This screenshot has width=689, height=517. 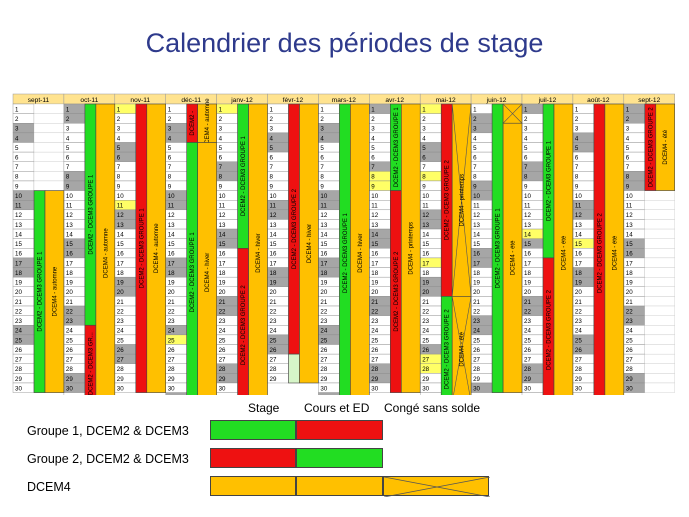 I want to click on period-block, so click(x=258, y=249).